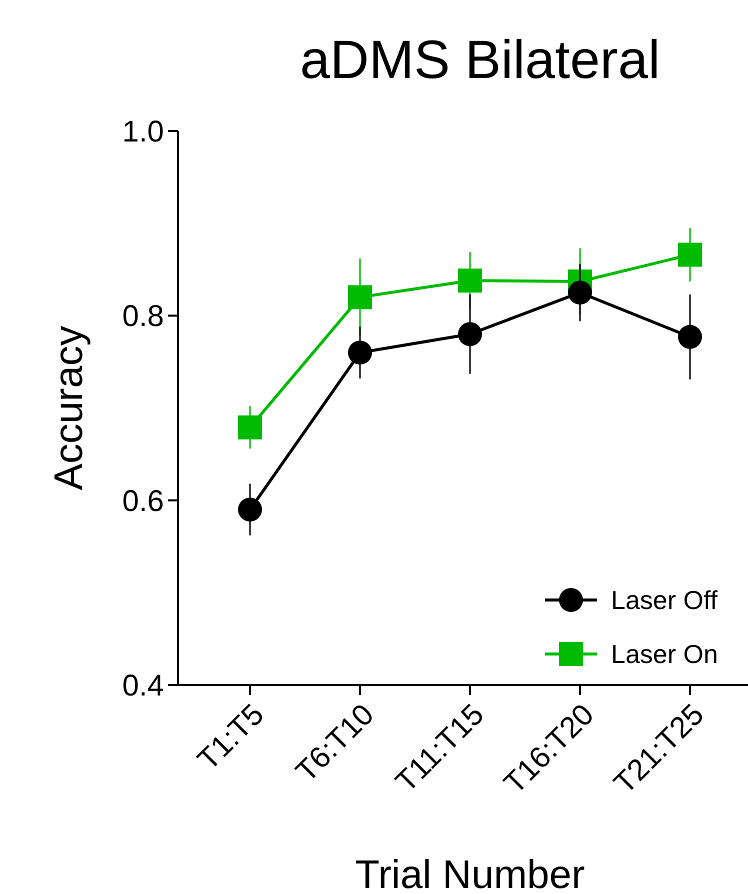 This screenshot has height=894, width=748. What do you see at coordinates (480, 60) in the screenshot?
I see `chart-title: aDMS Bilateral` at bounding box center [480, 60].